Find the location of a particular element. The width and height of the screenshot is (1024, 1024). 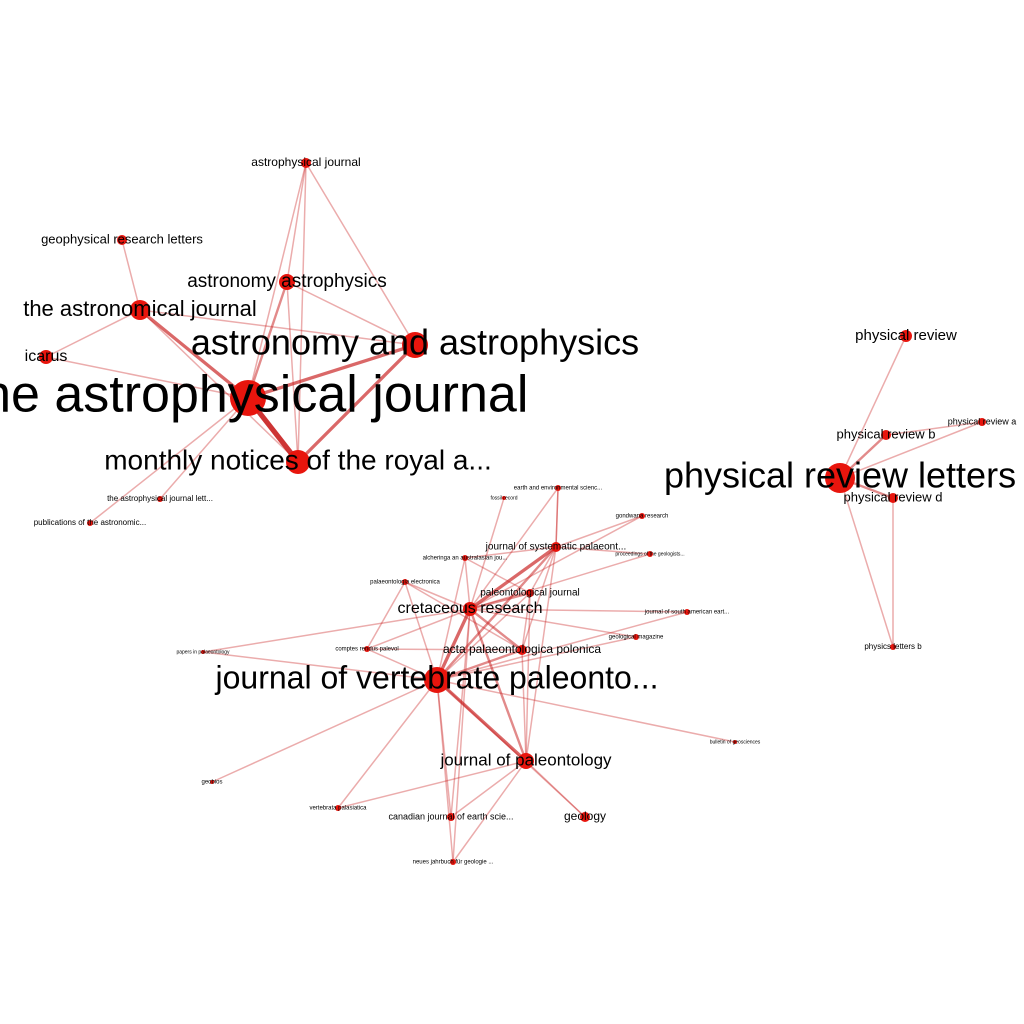

node-label-va: vertebrata palasiatica is located at coordinates (338, 809).